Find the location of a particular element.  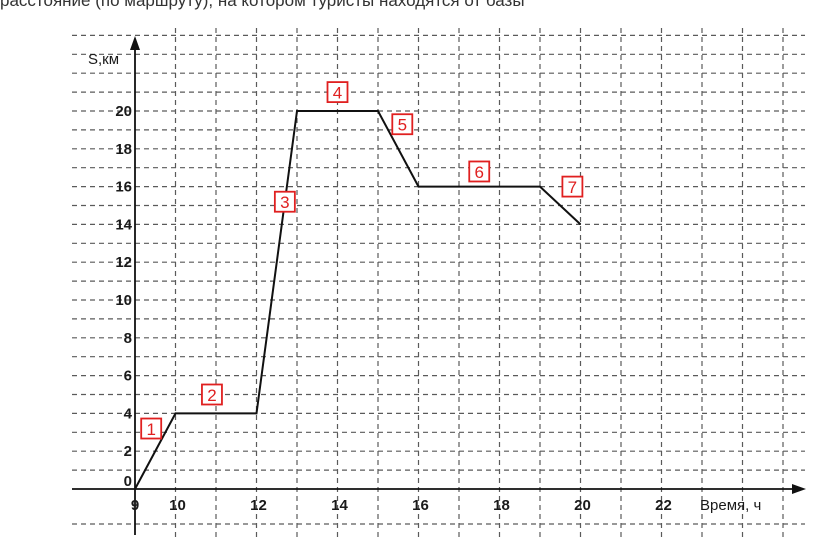

segment-marker-label: 2 is located at coordinates (211, 395).